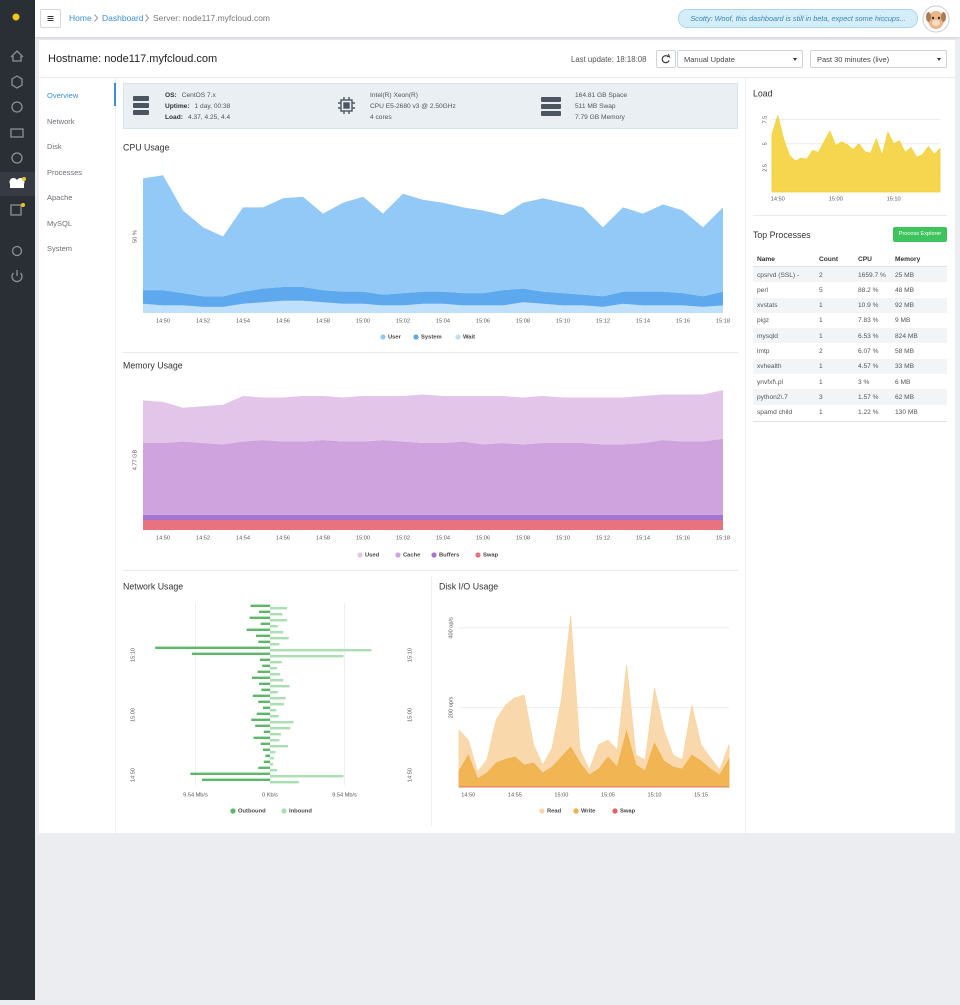 Image resolution: width=960 pixels, height=1005 pixels. I want to click on table-cell: 6.07 %, so click(868, 351).